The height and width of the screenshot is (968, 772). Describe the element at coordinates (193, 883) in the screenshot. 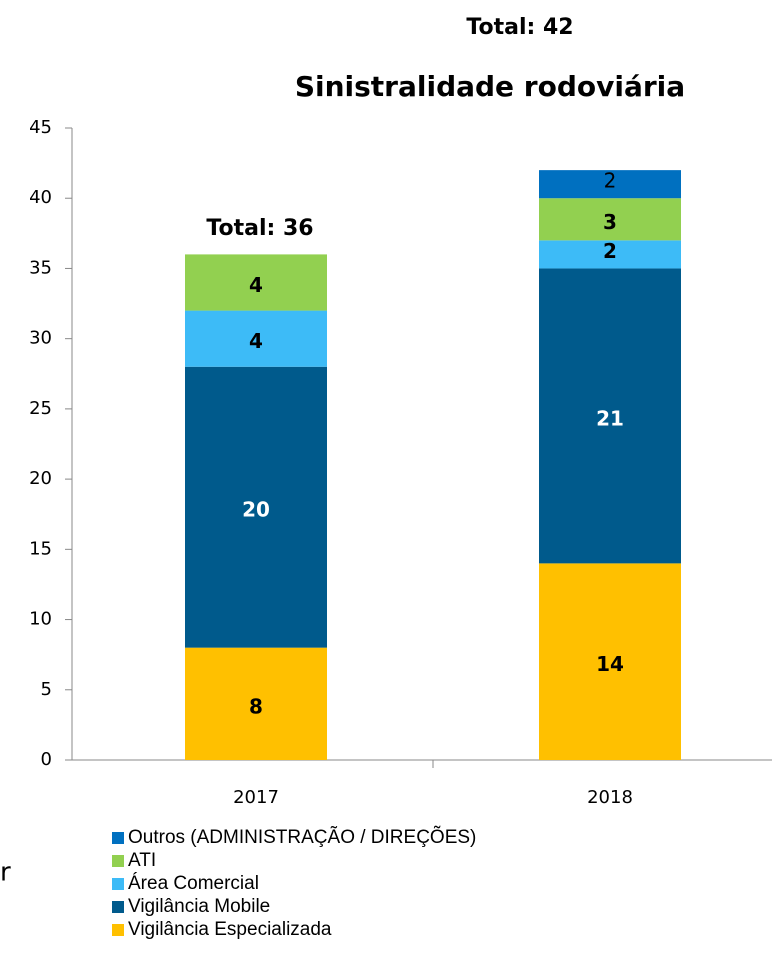

I see `legend-label: Área Comercial` at that location.